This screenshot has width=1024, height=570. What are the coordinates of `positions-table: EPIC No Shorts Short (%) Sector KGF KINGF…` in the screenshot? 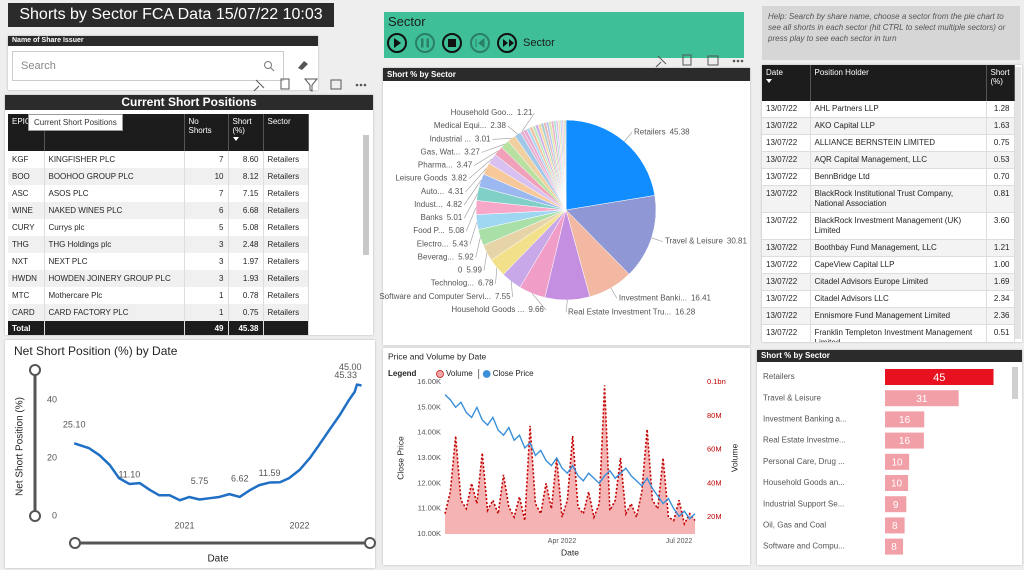 It's located at (158, 224).